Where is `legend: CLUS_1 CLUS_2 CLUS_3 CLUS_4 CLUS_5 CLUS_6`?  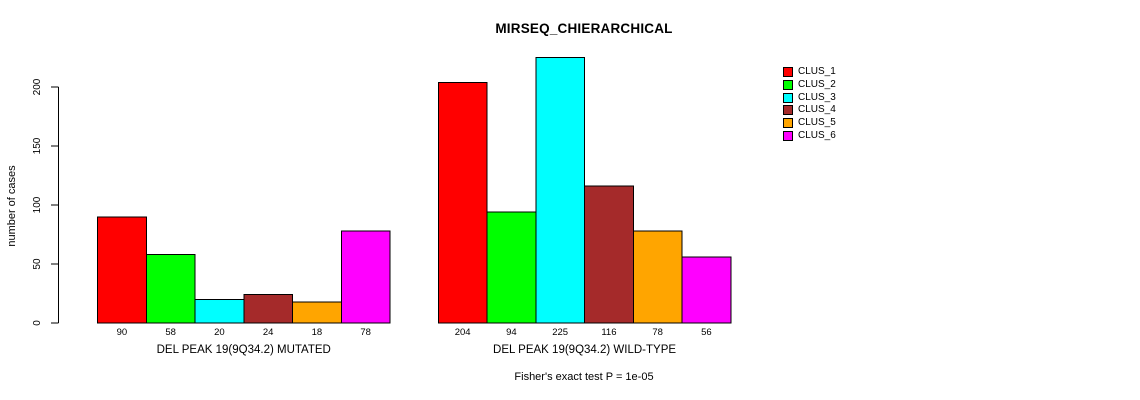 legend: CLUS_1 CLUS_2 CLUS_3 CLUS_4 CLUS_5 CLUS_6 is located at coordinates (809, 104).